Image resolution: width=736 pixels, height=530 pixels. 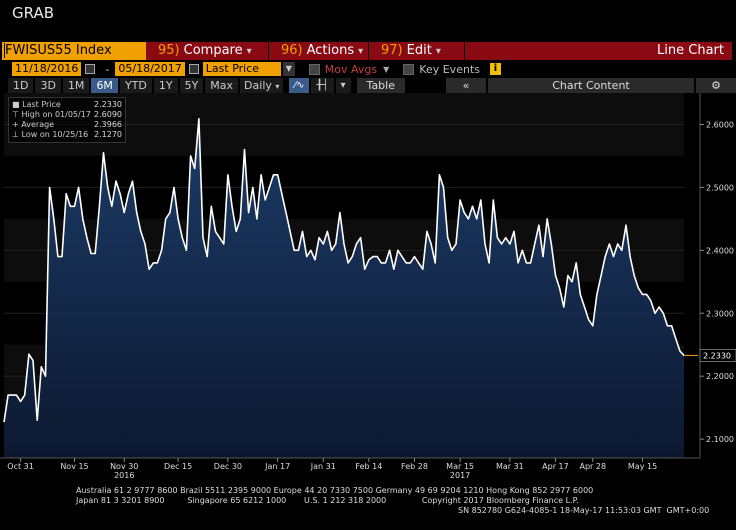 I want to click on year-label: 2016, so click(x=124, y=475).